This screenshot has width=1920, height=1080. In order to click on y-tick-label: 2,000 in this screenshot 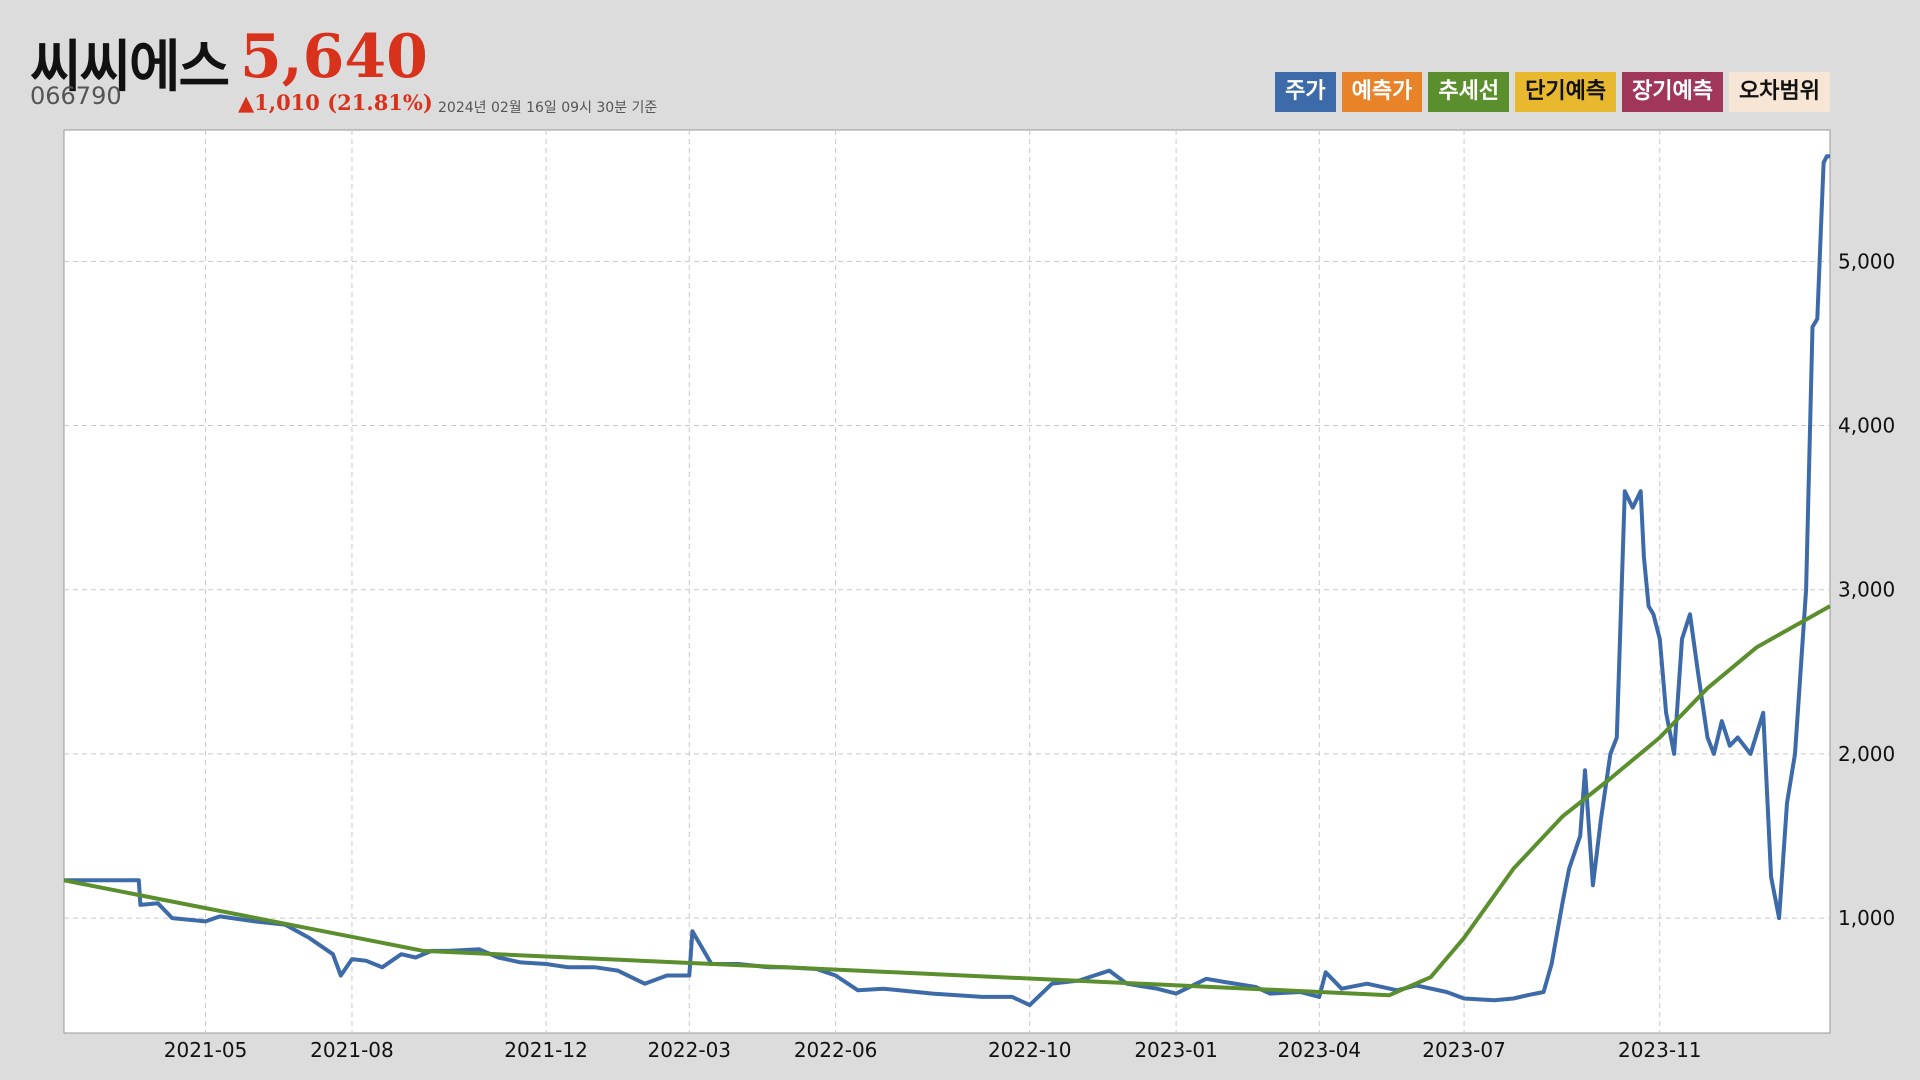, I will do `click(1866, 754)`.